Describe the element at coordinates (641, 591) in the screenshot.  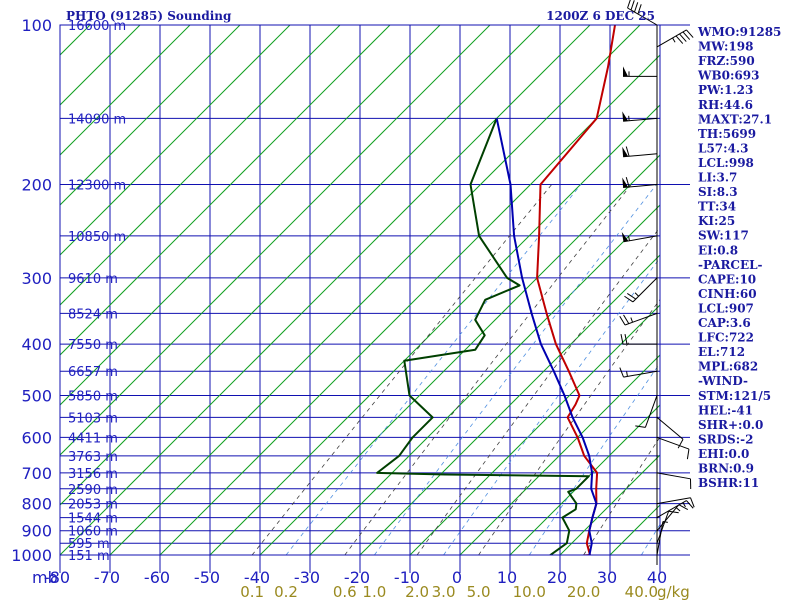
I see `mixing-ratio-label: 40.0` at that location.